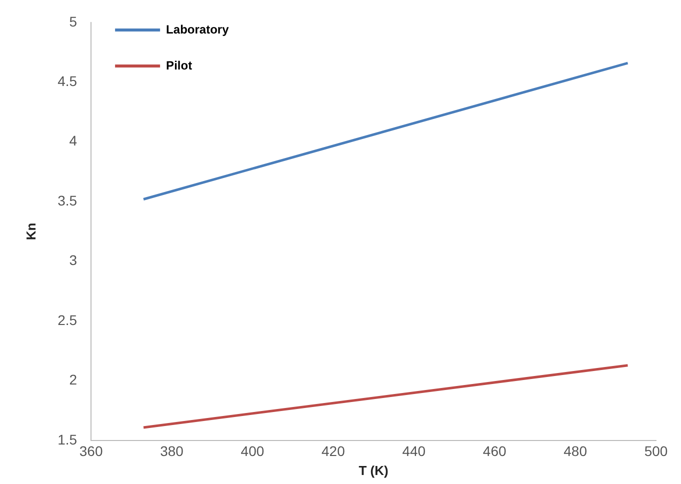  I want to click on y-tick-label: 1.5, so click(68, 439).